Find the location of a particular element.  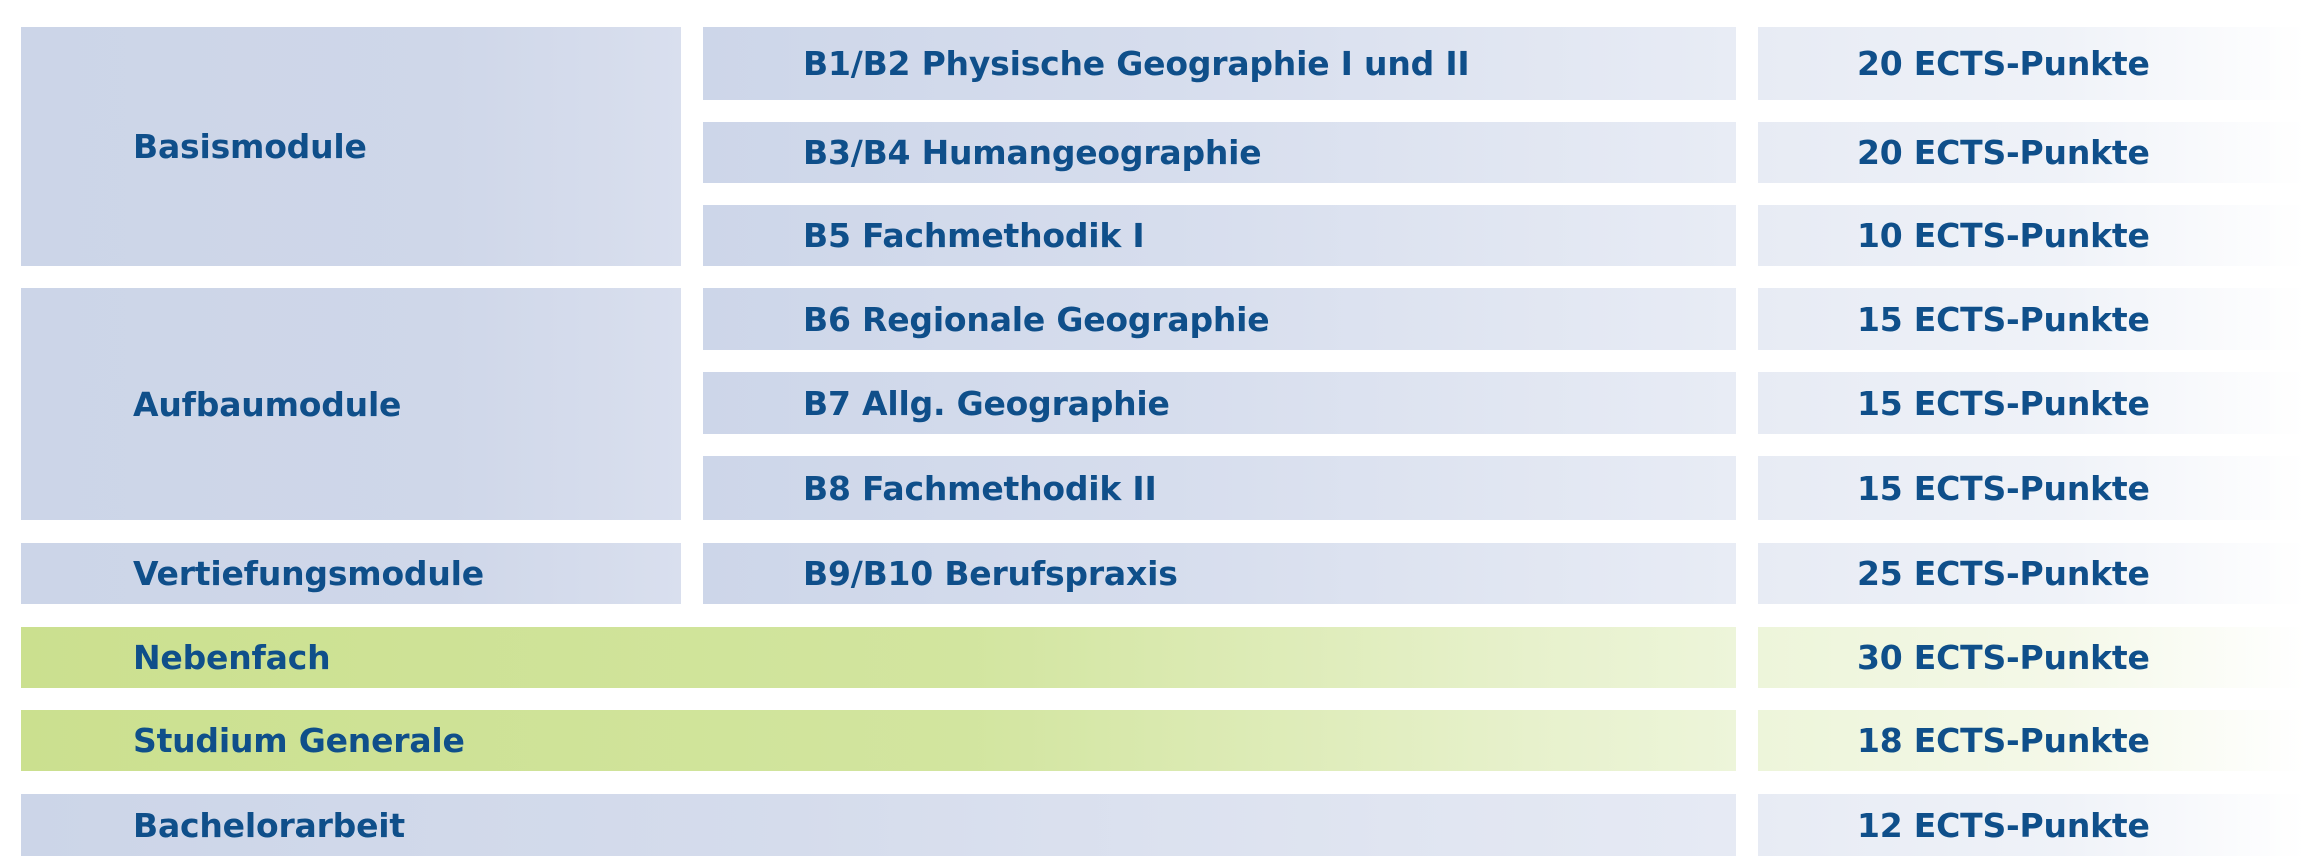

module-label: B5 Fachmethodik I is located at coordinates (974, 235).